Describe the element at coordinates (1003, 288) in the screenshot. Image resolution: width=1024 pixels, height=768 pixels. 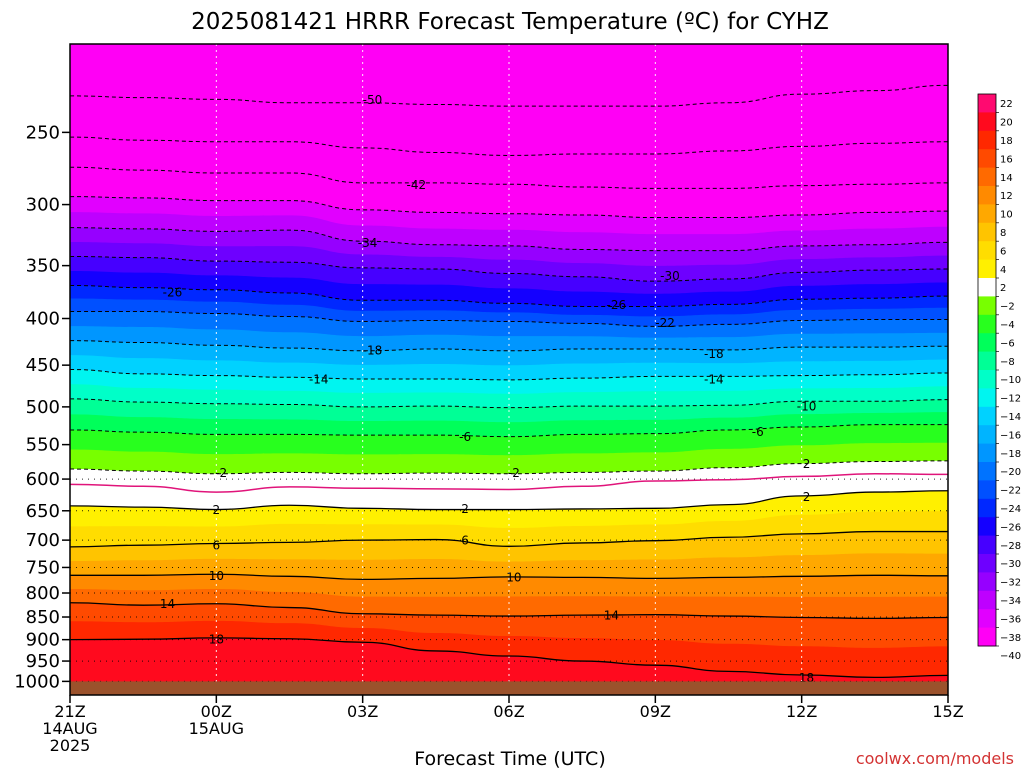
I see `colorbar-label: 2` at that location.